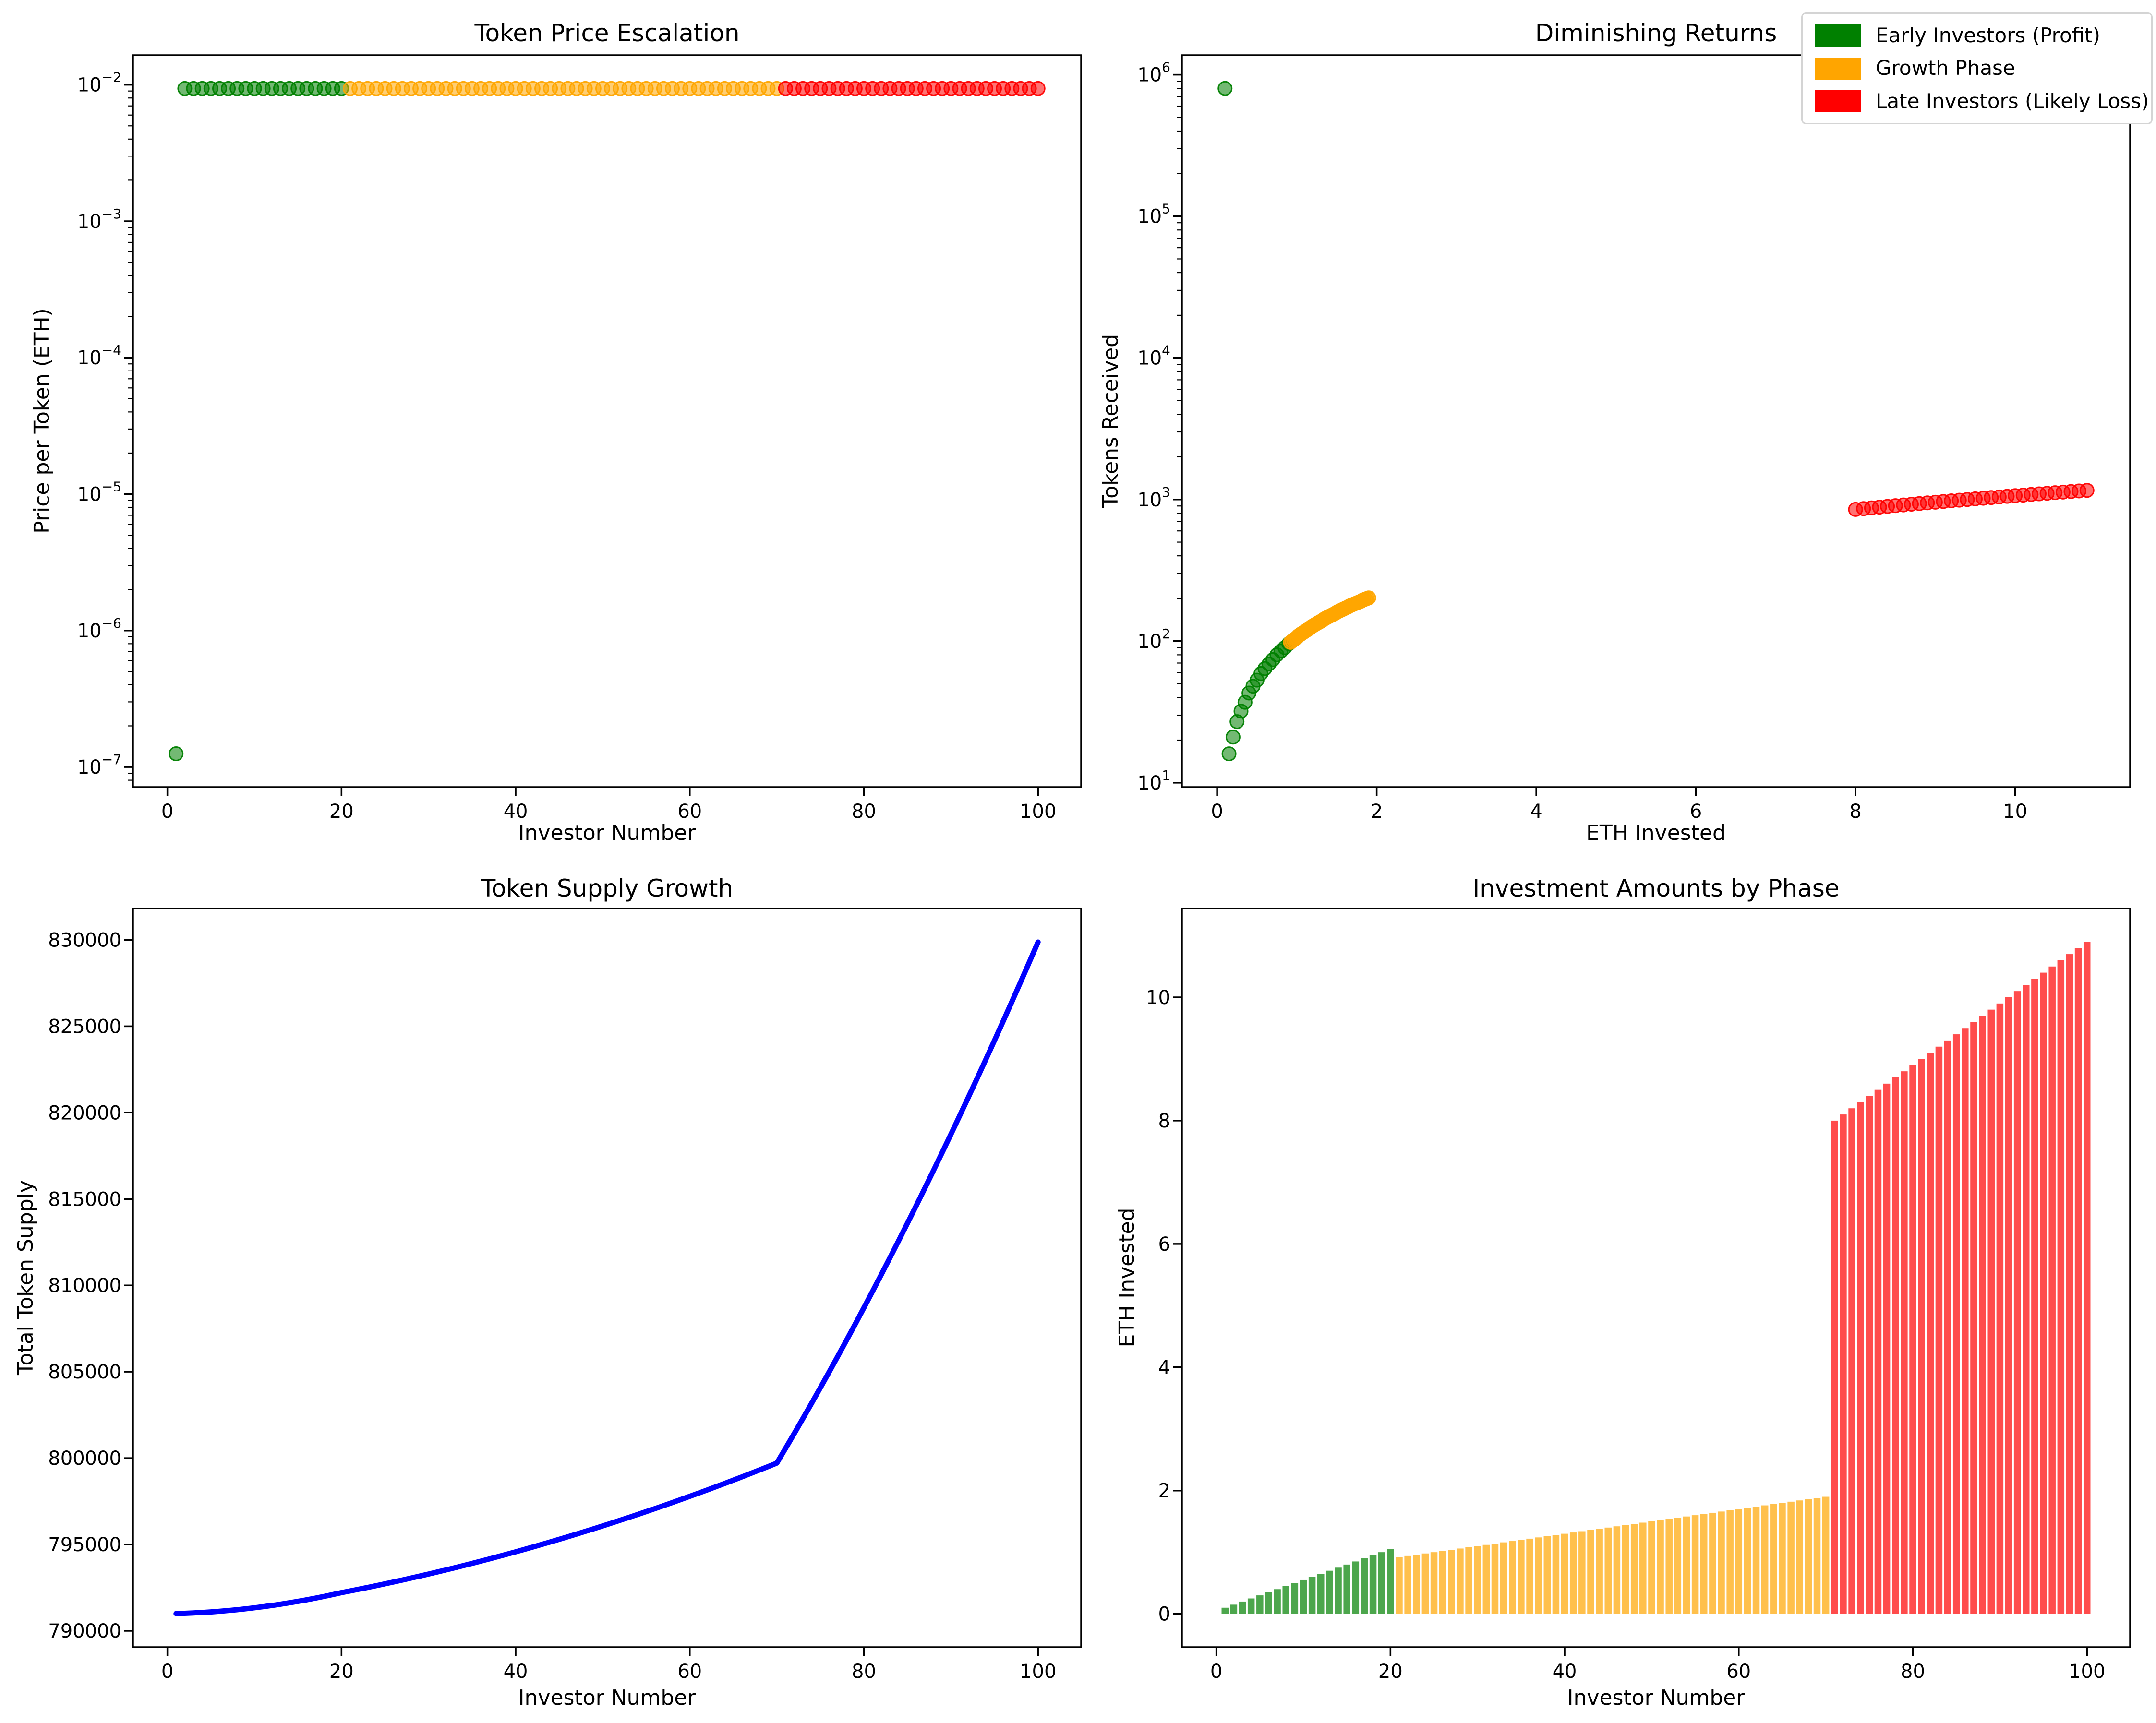 This screenshot has width=2156, height=1723. I want to click on legend-label: Late Investors (Likely Loss), so click(2012, 101).